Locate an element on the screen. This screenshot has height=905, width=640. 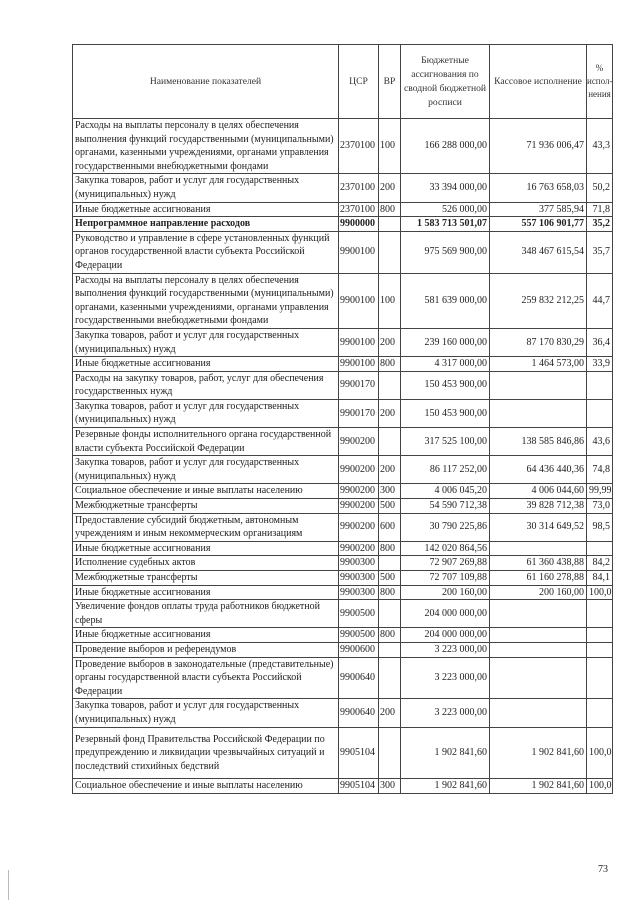
row-pct: 71,8 is located at coordinates (599, 209).